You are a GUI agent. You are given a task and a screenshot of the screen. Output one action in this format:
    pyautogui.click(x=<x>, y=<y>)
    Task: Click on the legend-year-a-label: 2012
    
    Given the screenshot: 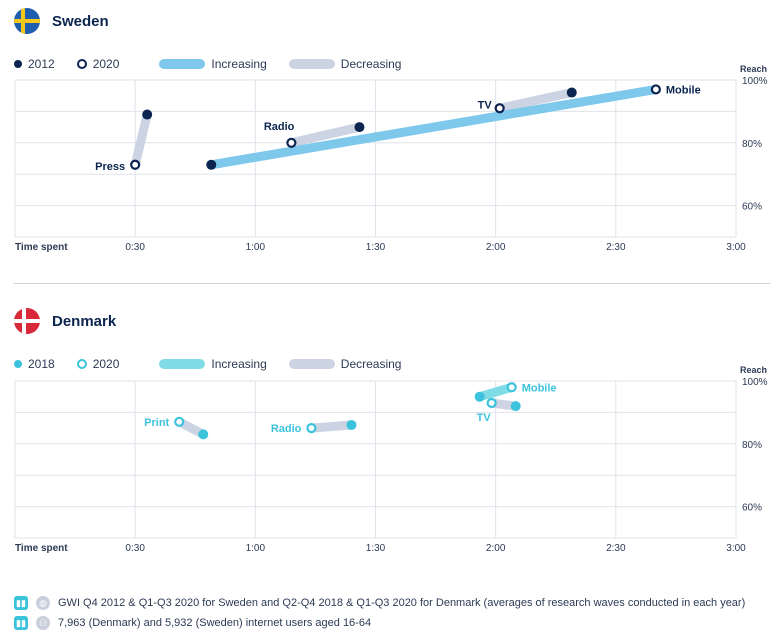 What is the action you would take?
    pyautogui.click(x=41, y=64)
    